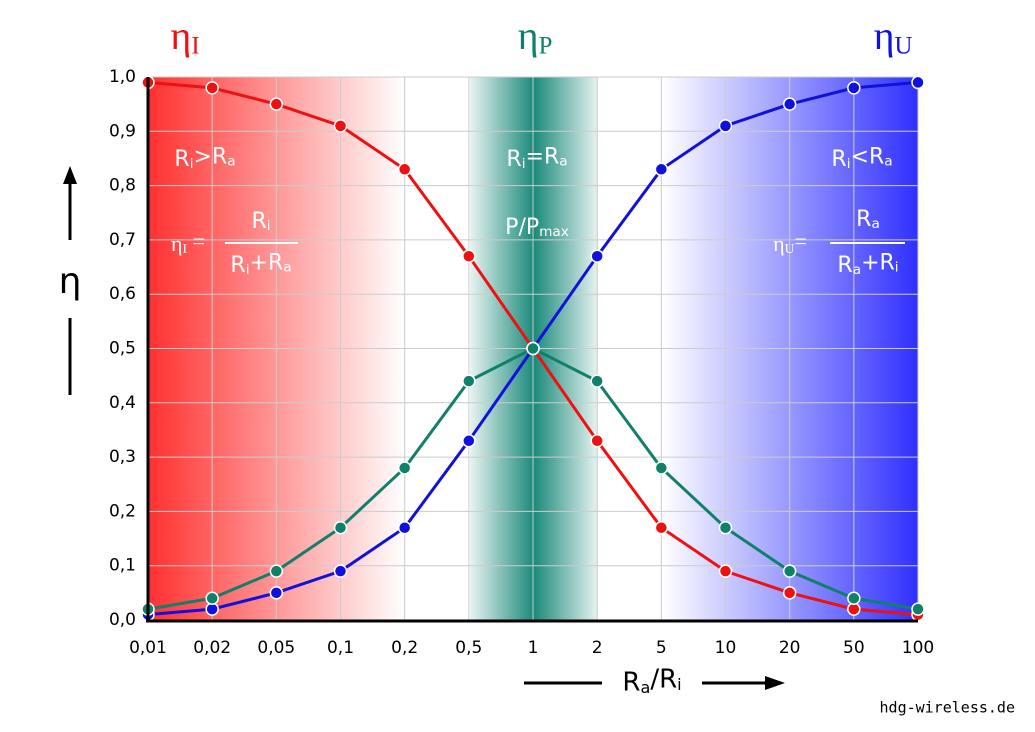  Describe the element at coordinates (893, 36) in the screenshot. I see `series-label: ηU​` at that location.